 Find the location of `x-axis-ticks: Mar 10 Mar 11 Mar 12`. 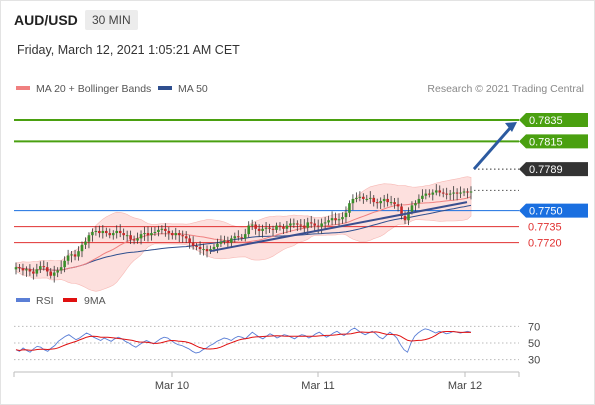

x-axis-ticks: Mar 10 Mar 11 Mar 12 is located at coordinates (318, 382).